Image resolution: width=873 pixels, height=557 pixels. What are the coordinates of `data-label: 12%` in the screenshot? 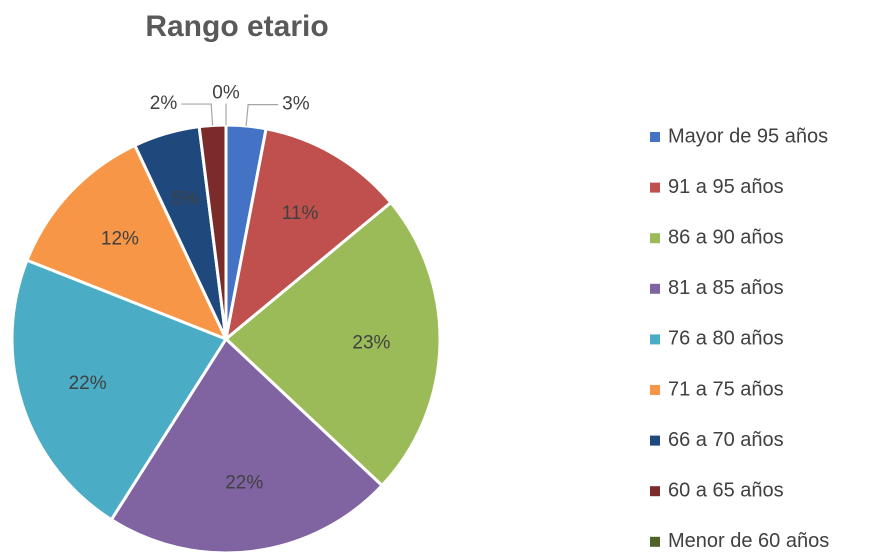 It's located at (120, 238).